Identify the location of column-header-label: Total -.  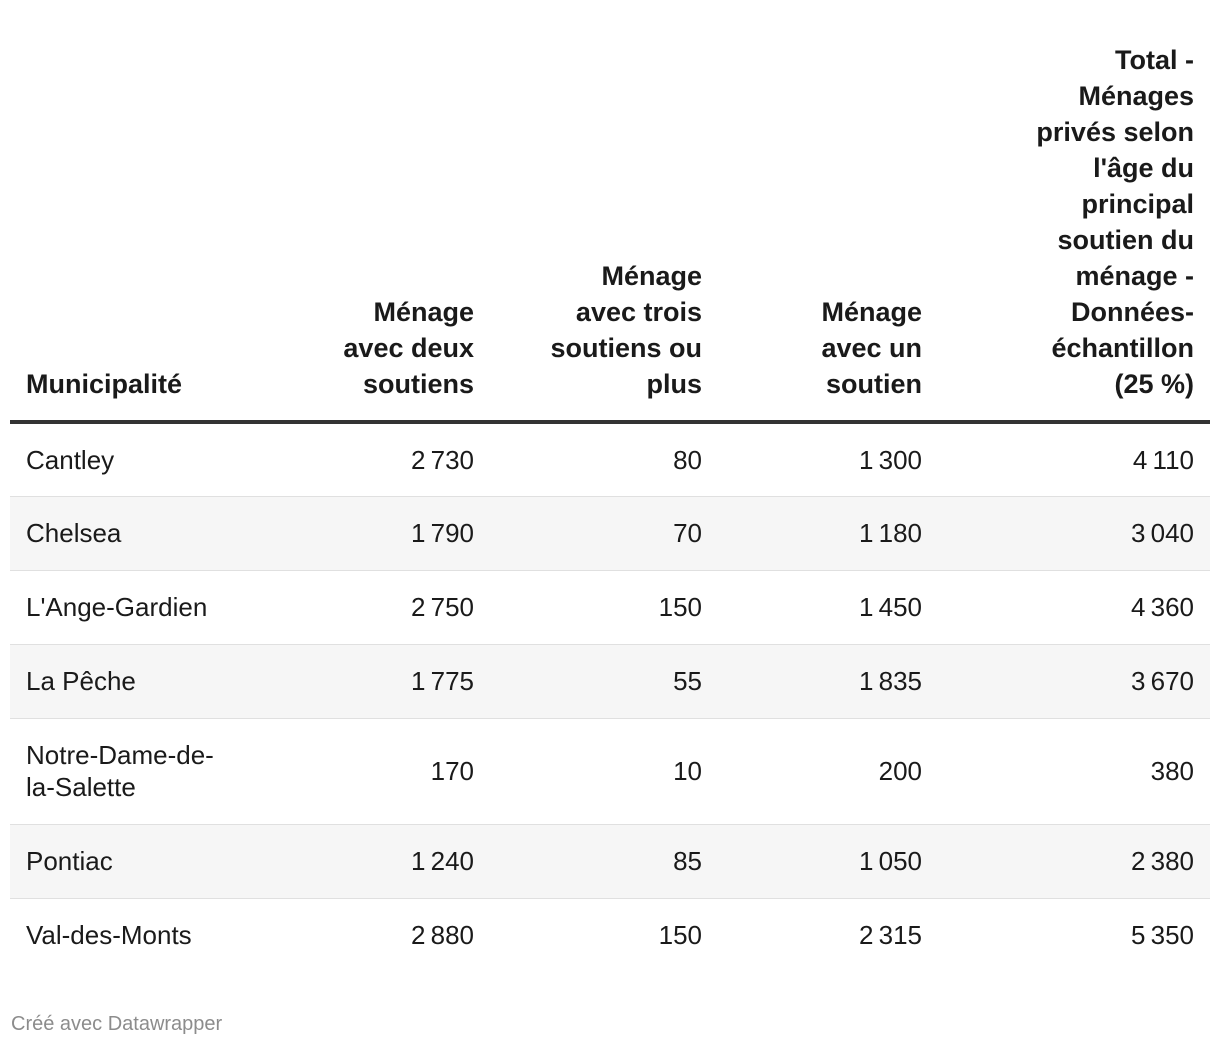
(1154, 60).